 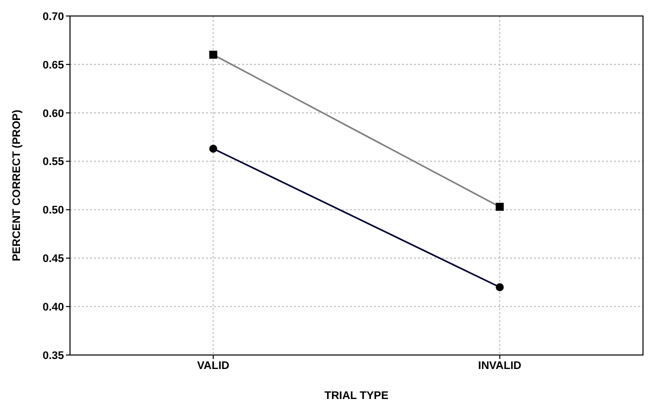 I want to click on x-tick-label: INVALID, so click(x=500, y=366).